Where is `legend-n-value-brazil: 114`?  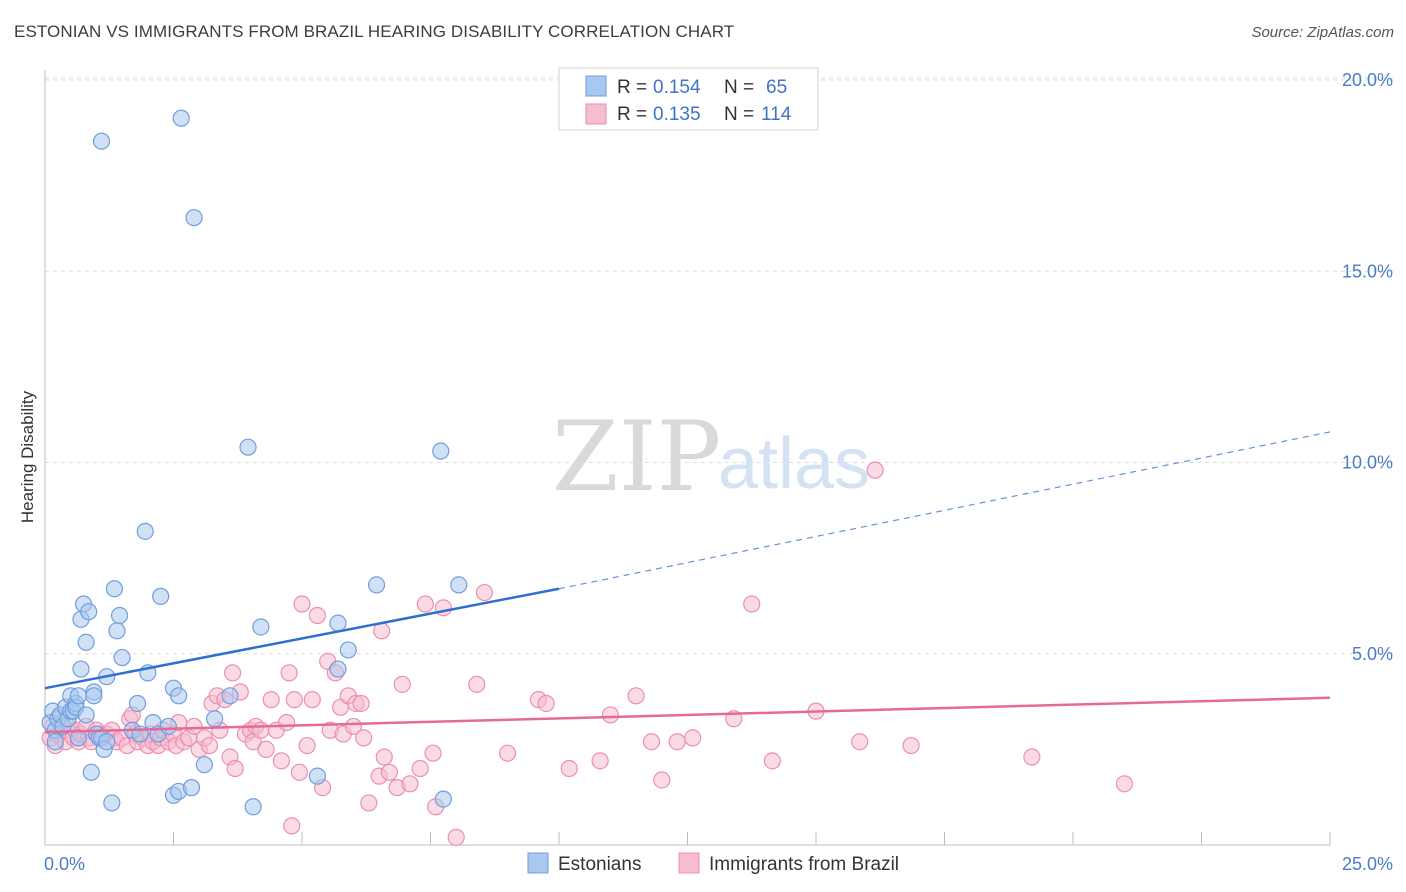 legend-n-value-brazil: 114 is located at coordinates (776, 114).